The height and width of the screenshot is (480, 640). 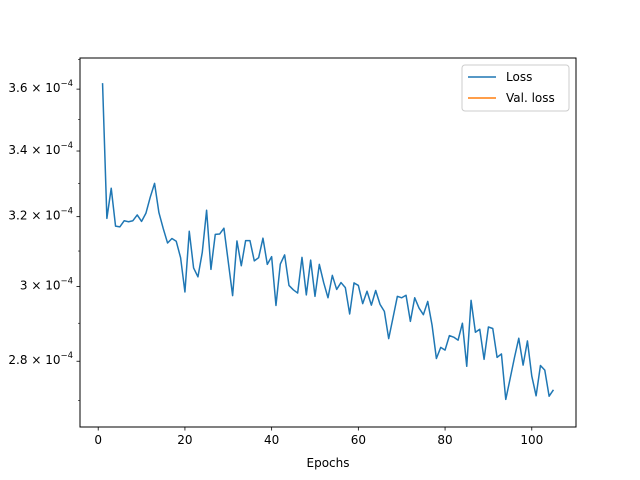 I want to click on legend: Loss Val. loss, so click(x=515, y=88).